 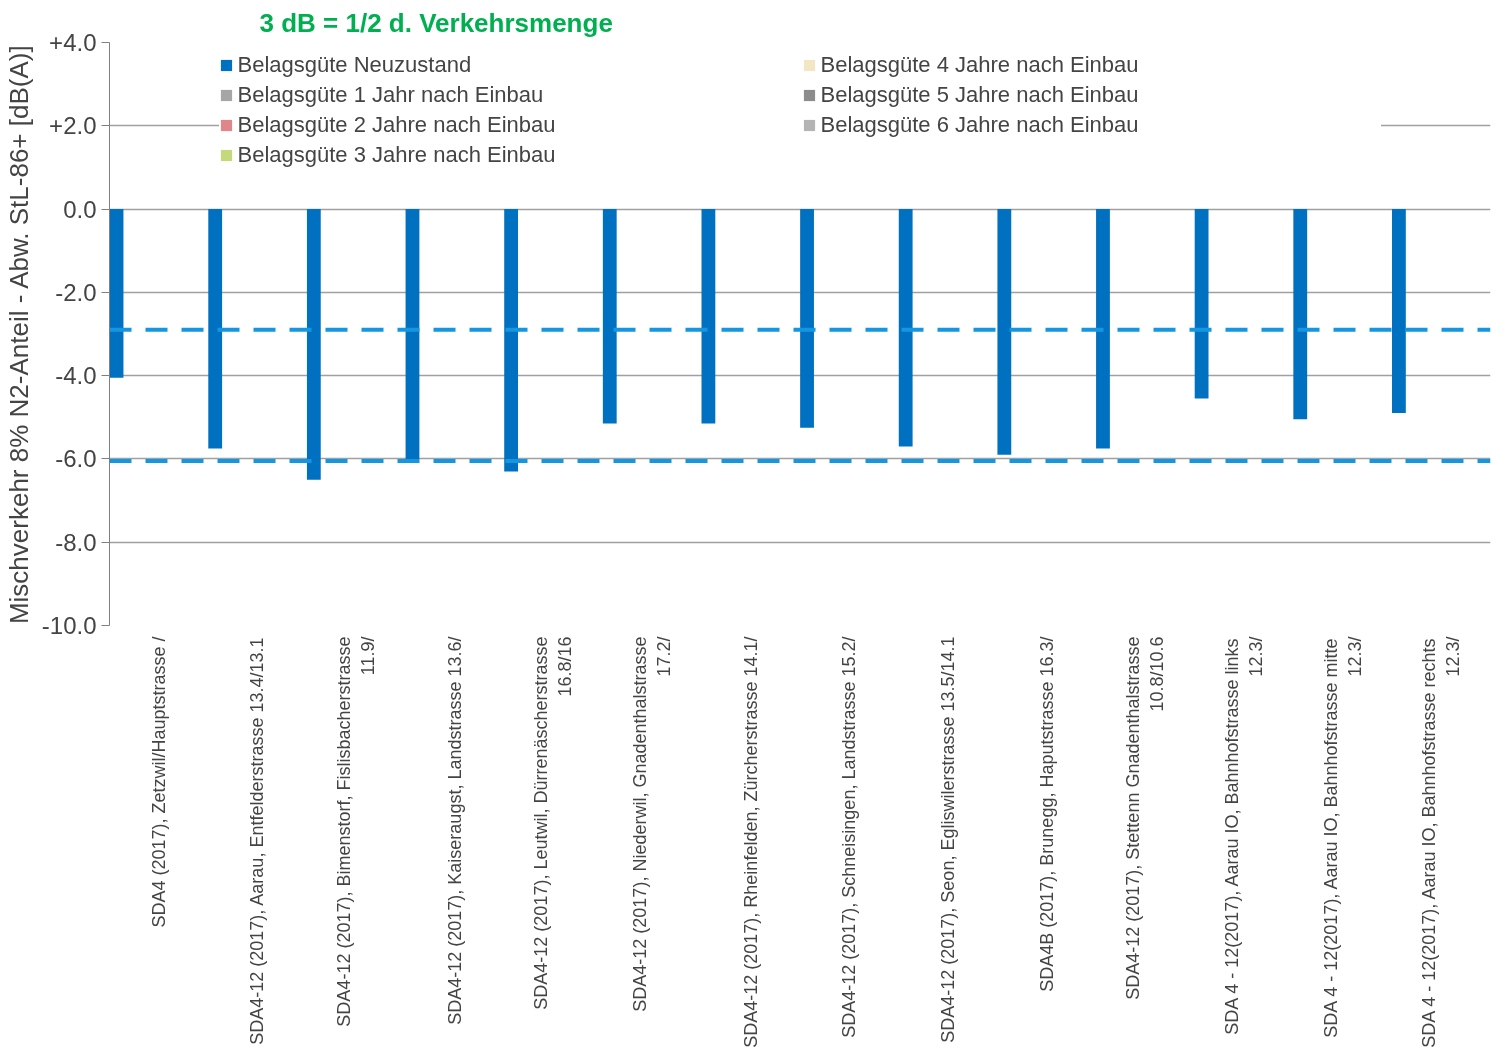 What do you see at coordinates (73, 126) in the screenshot?
I see `y-tick-label: +2.0` at bounding box center [73, 126].